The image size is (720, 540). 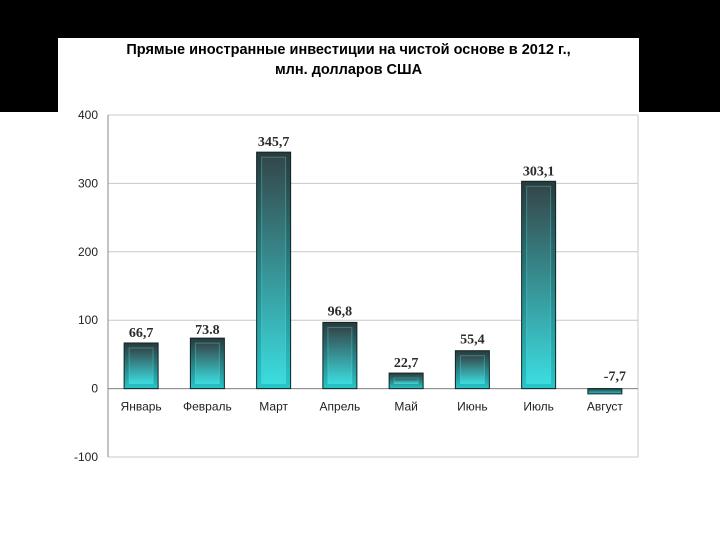 I want to click on bar-body, so click(x=605, y=391).